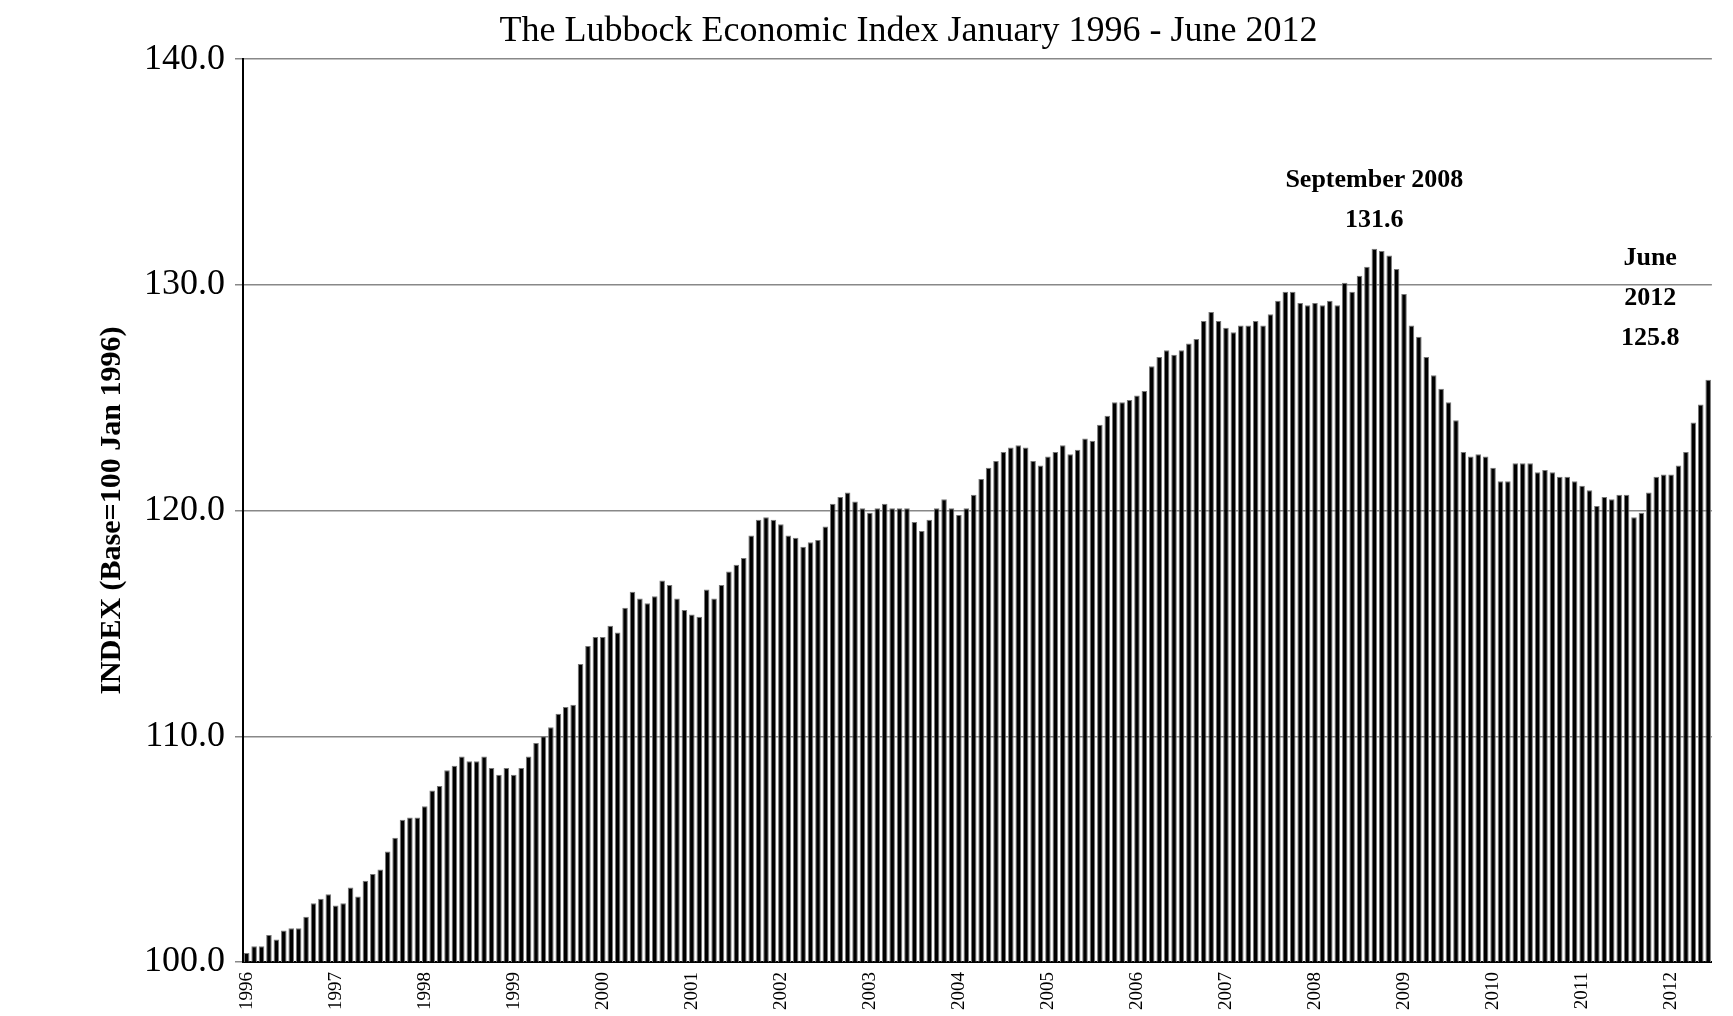 This screenshot has height=1016, width=1733. Describe the element at coordinates (185, 733) in the screenshot. I see `y-tick-label: 110.0` at that location.